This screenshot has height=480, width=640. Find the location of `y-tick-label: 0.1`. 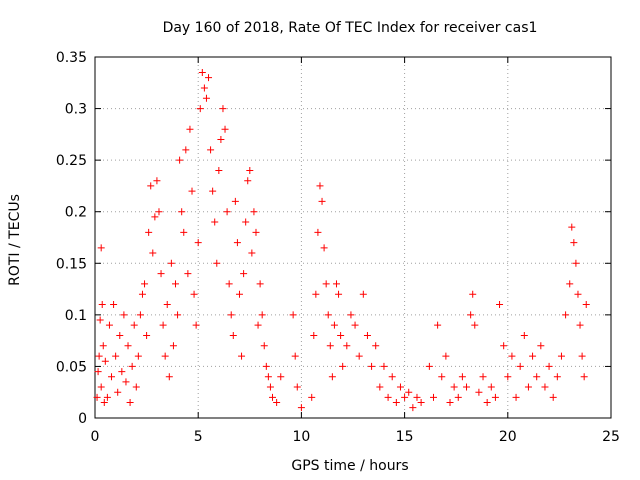

y-tick-label: 0.1 is located at coordinates (76, 316).